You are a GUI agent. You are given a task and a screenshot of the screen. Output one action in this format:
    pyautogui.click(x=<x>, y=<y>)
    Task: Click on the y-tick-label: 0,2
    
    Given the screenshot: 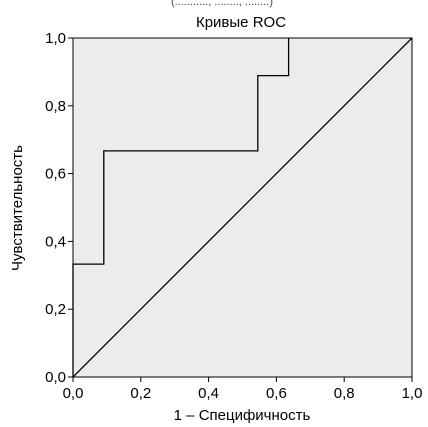 What is the action you would take?
    pyautogui.click(x=55, y=309)
    